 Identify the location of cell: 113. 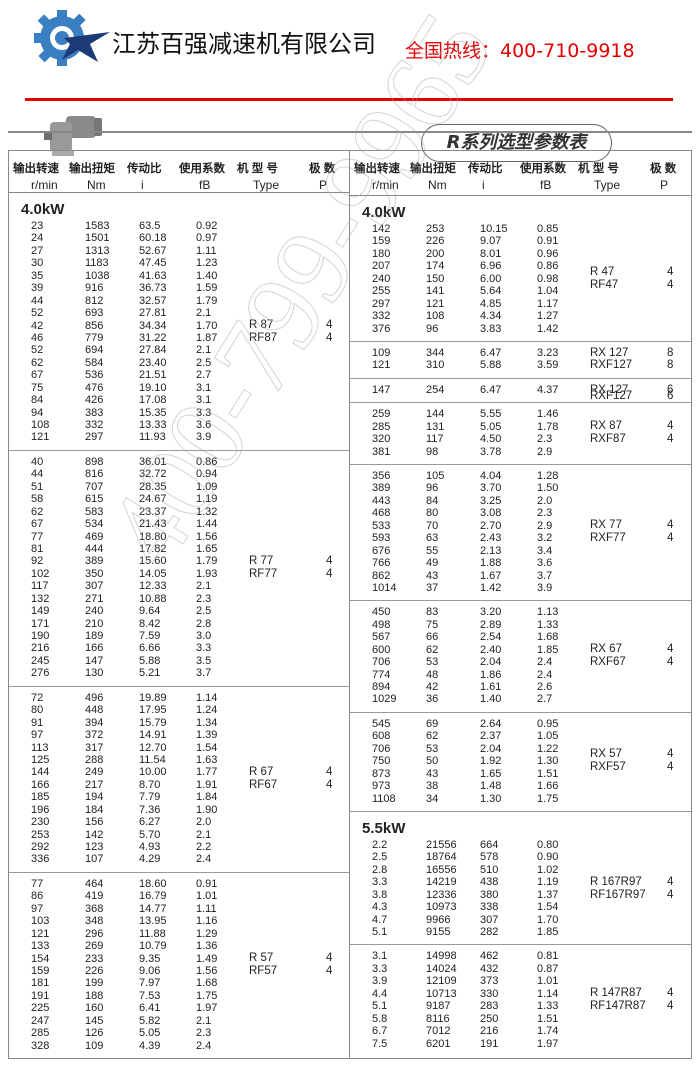
(40, 747).